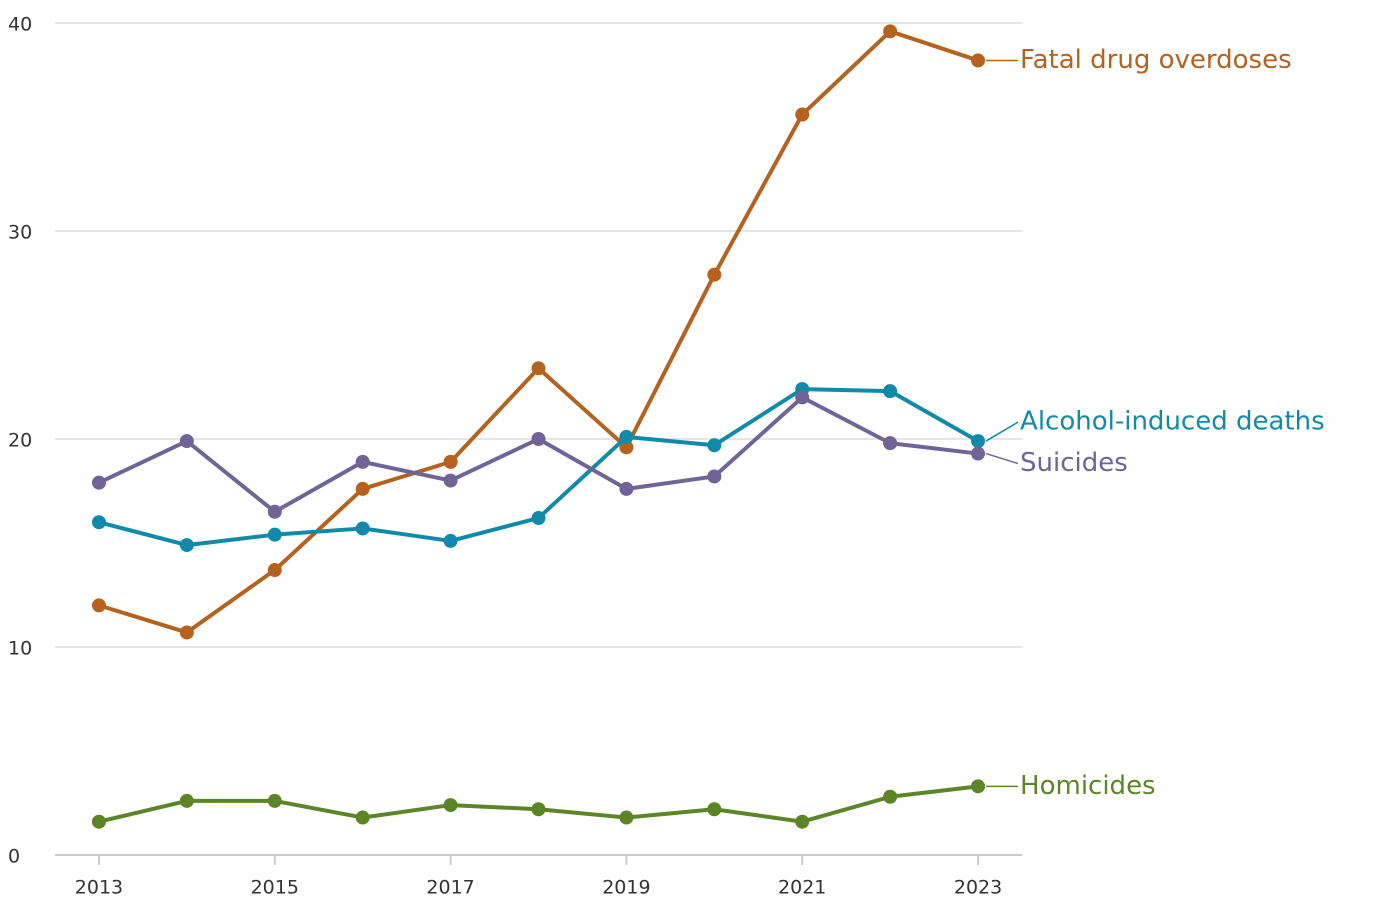 Image resolution: width=1377 pixels, height=902 pixels. What do you see at coordinates (978, 888) in the screenshot?
I see `x-tick-label: 2023` at bounding box center [978, 888].